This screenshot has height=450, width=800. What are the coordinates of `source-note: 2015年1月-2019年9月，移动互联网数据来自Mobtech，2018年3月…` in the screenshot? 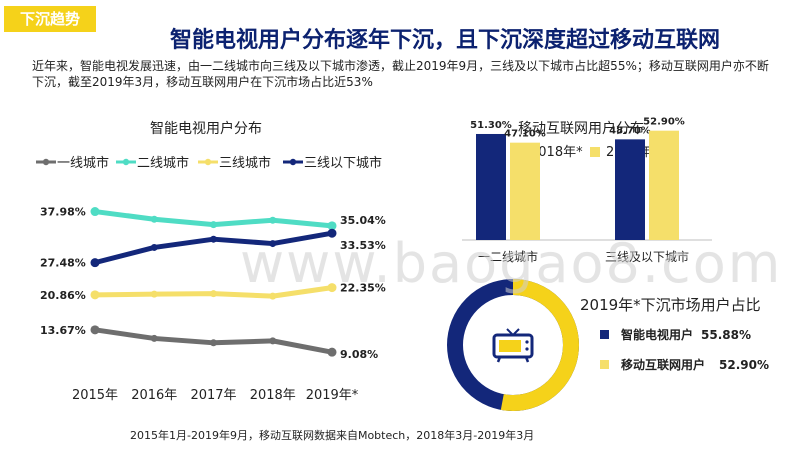 It's located at (332, 435).